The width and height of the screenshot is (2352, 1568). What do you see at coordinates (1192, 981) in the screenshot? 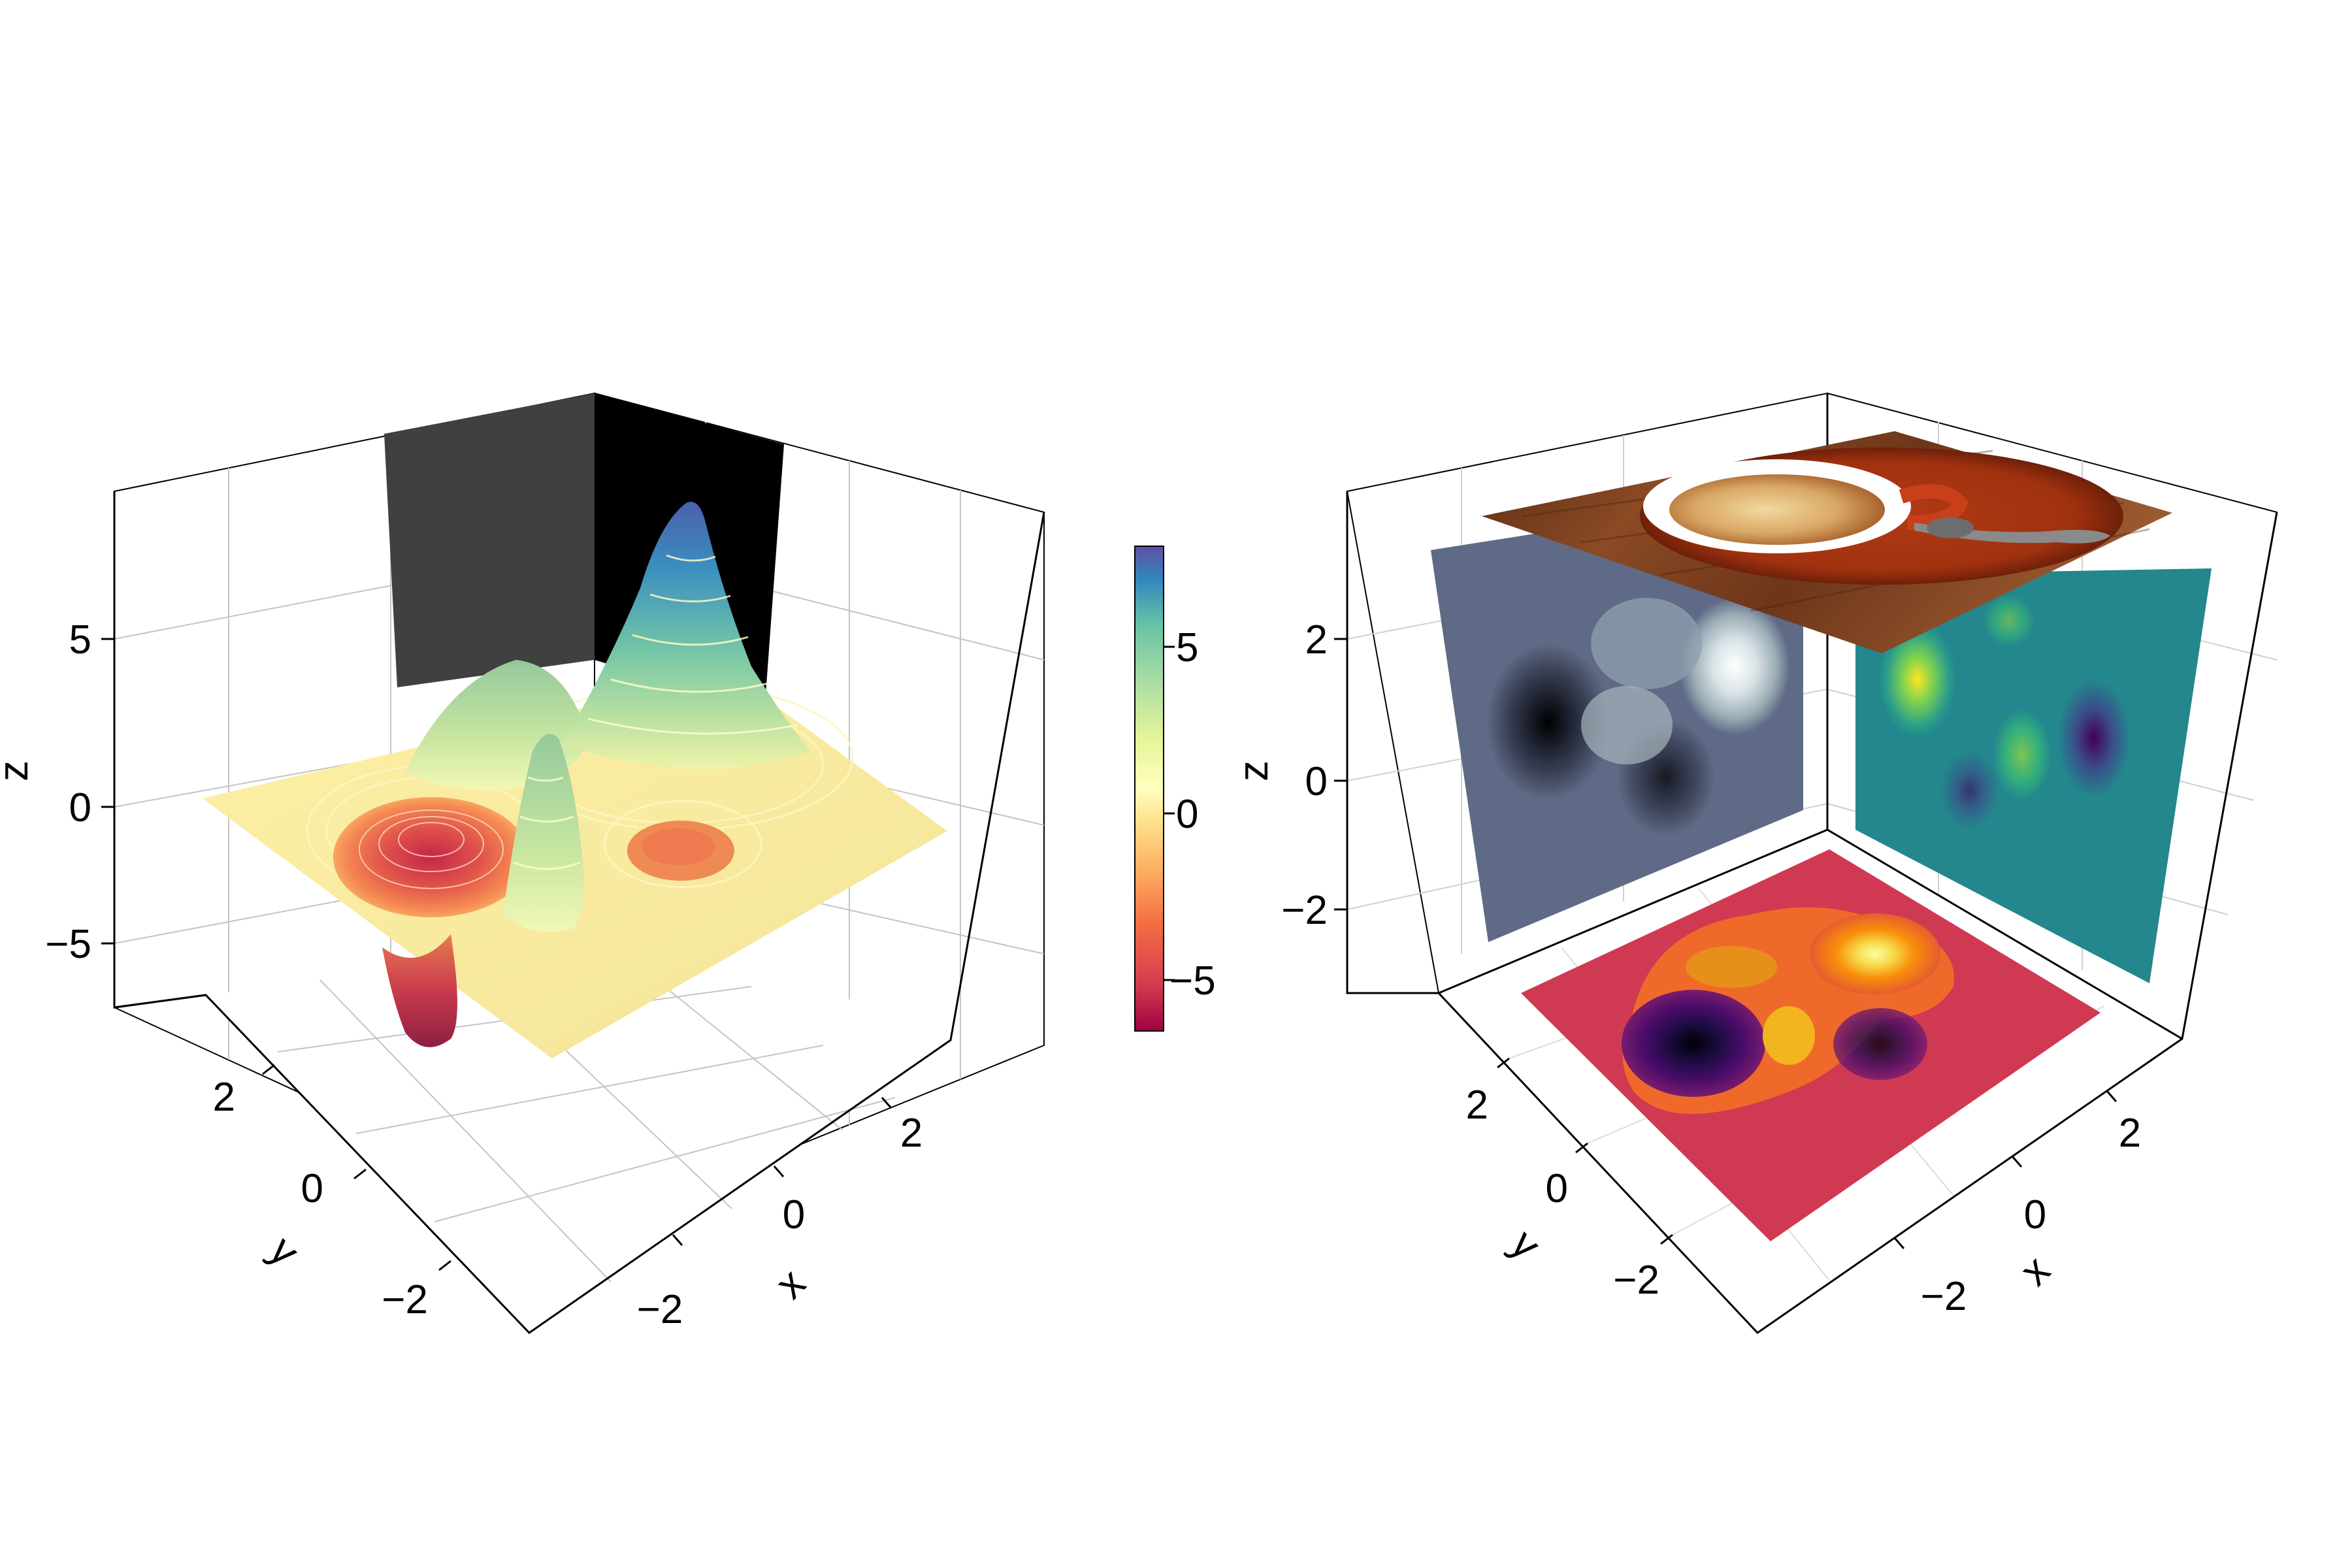
I see `colorbar-tick-minus5: −5` at bounding box center [1192, 981].